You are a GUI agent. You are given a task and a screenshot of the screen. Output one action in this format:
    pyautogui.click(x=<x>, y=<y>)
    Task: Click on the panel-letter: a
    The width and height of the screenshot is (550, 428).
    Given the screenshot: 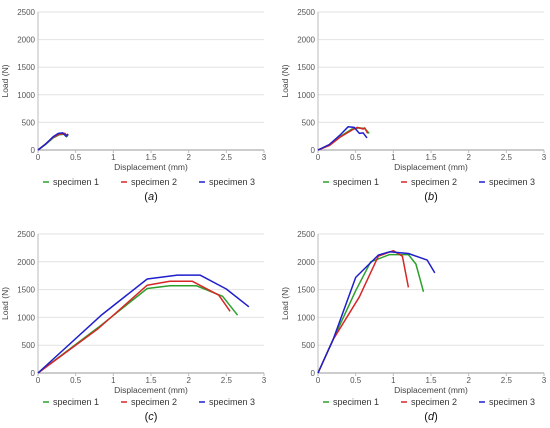 What is the action you would take?
    pyautogui.click(x=151, y=197)
    